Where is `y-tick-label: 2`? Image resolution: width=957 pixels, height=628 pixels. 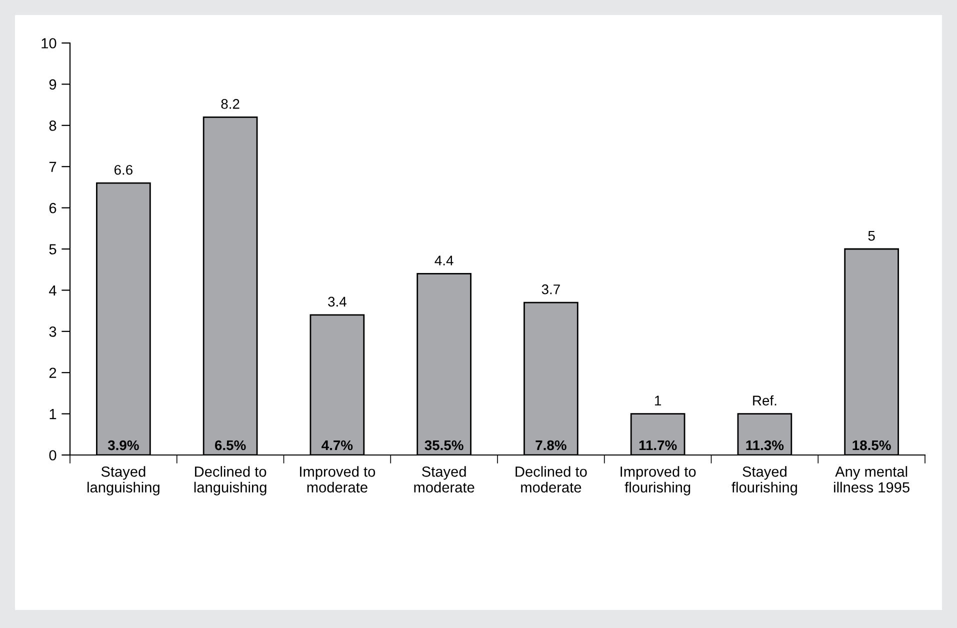 y-tick-label: 2 is located at coordinates (52, 373).